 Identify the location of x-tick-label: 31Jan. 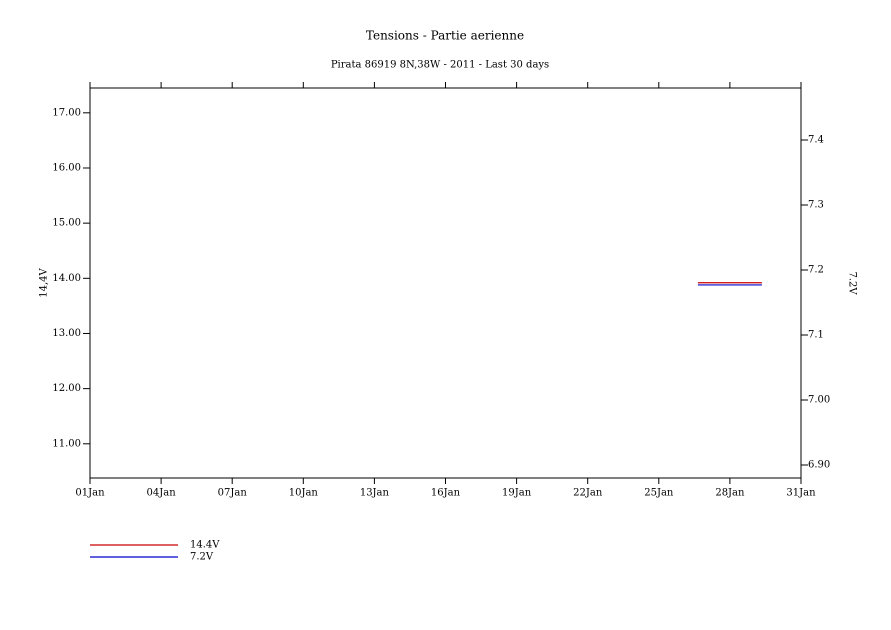
(801, 493).